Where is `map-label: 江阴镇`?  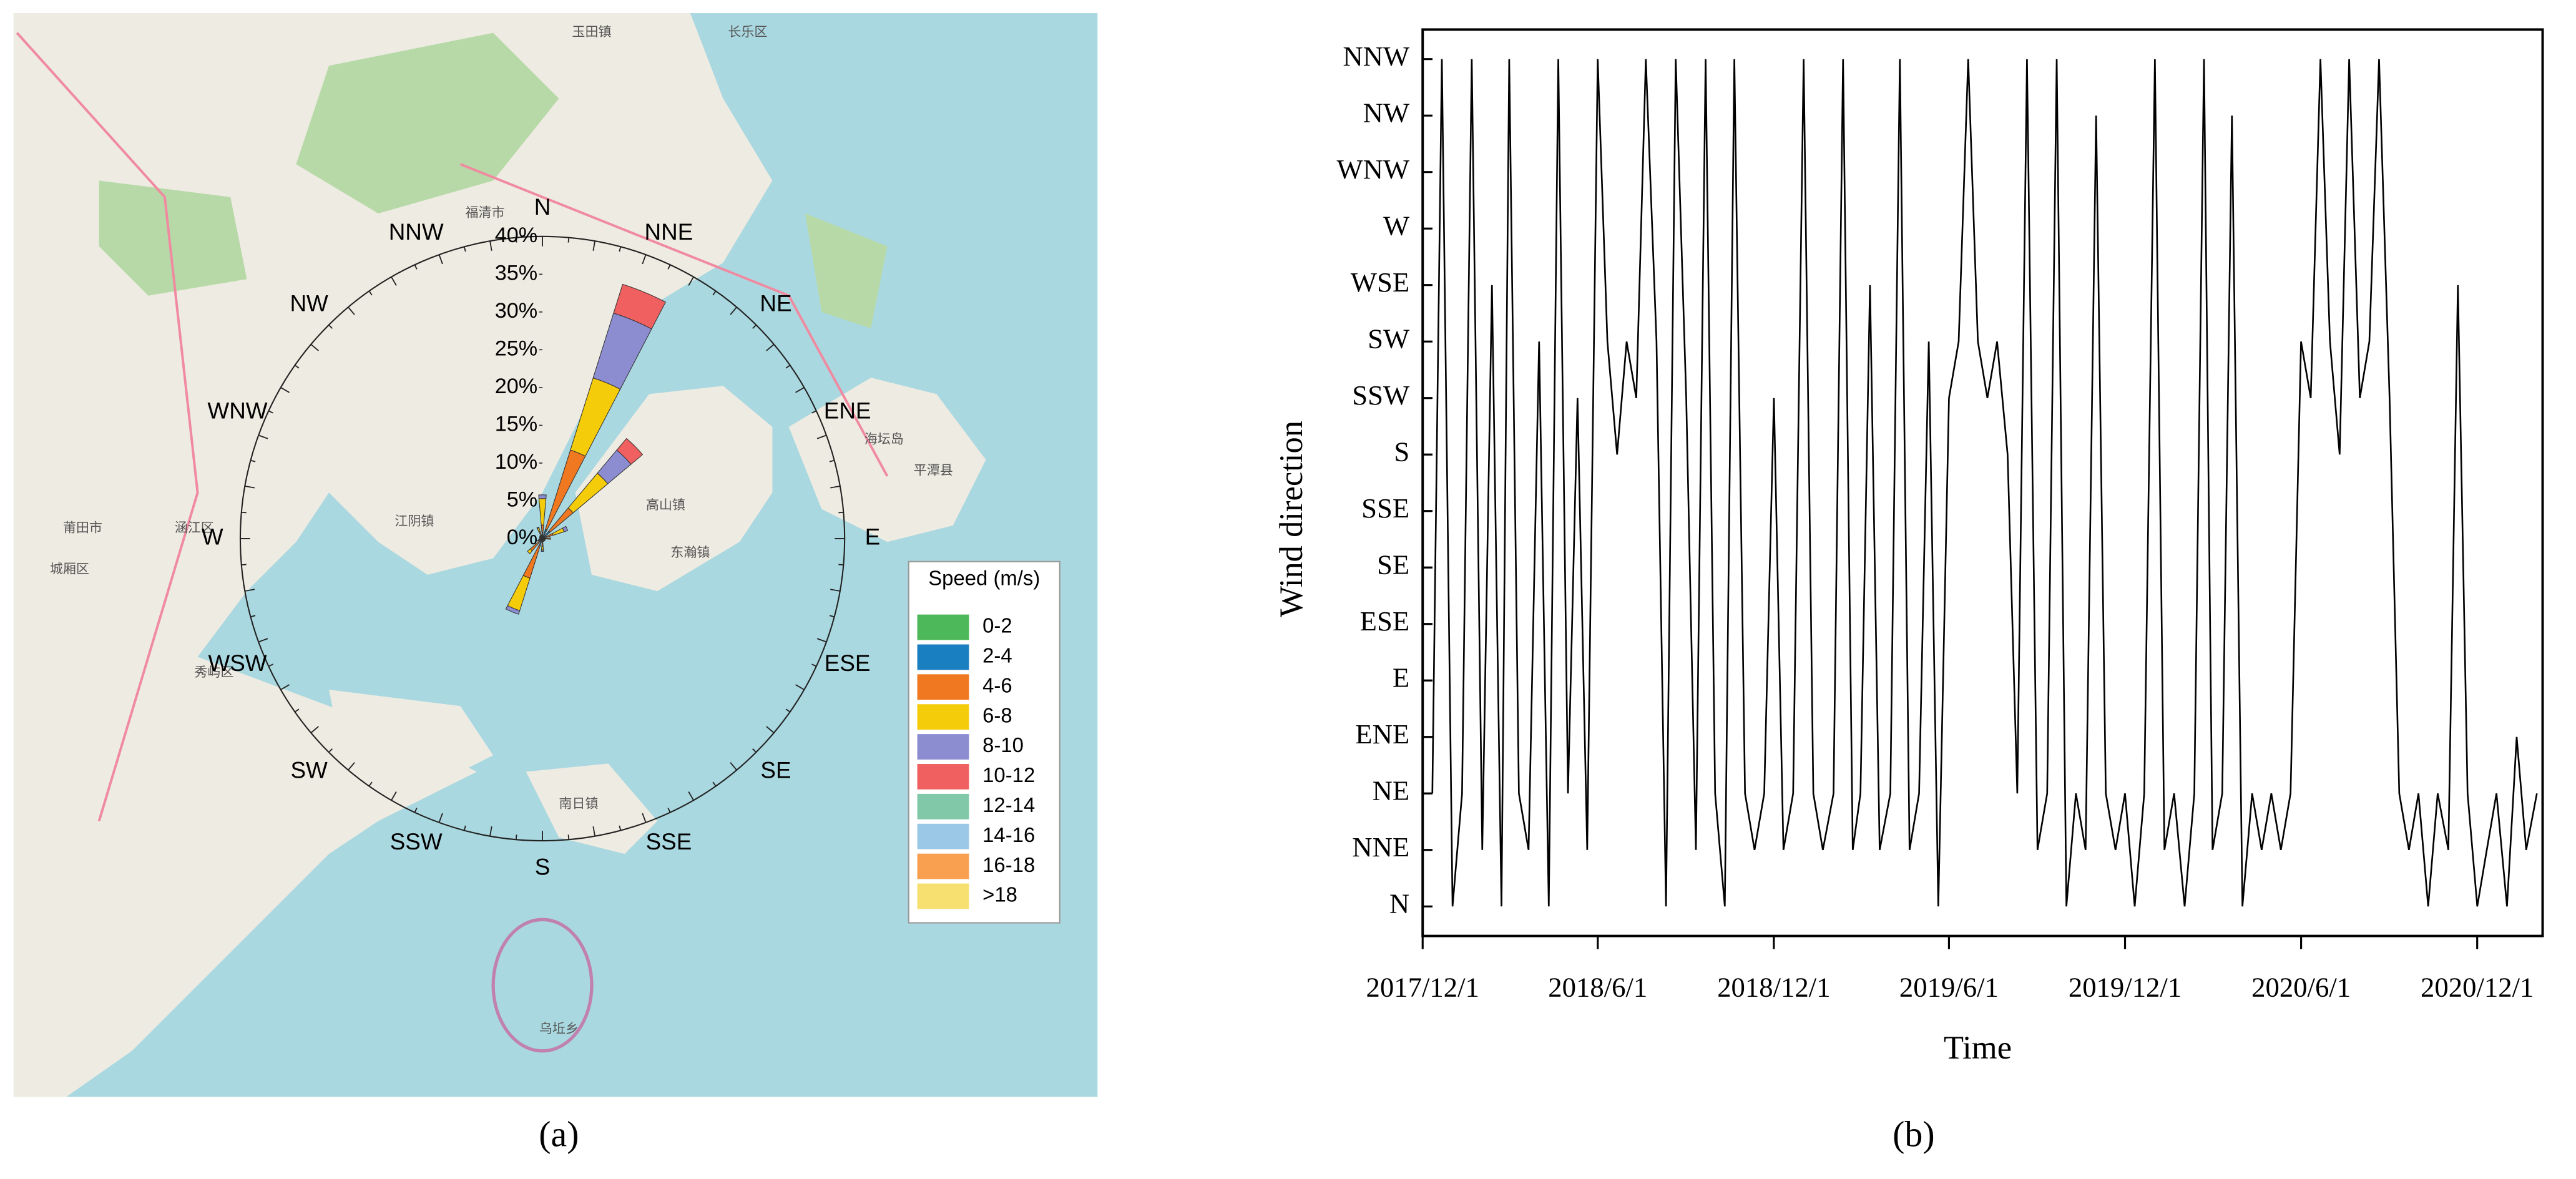
map-label: 江阴镇 is located at coordinates (414, 521).